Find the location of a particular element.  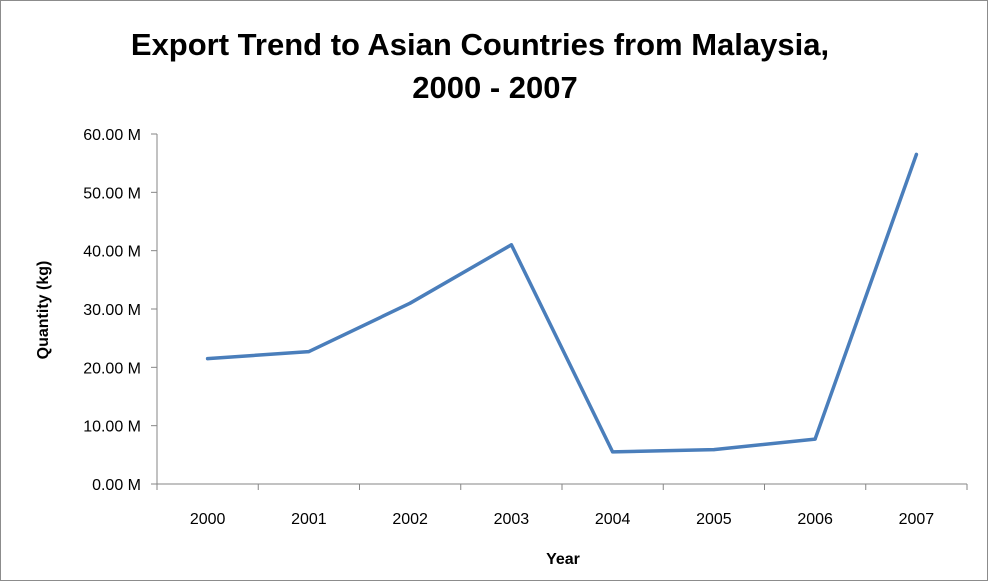

chart-title-line-2: 2000 - 2007 is located at coordinates (494, 87).